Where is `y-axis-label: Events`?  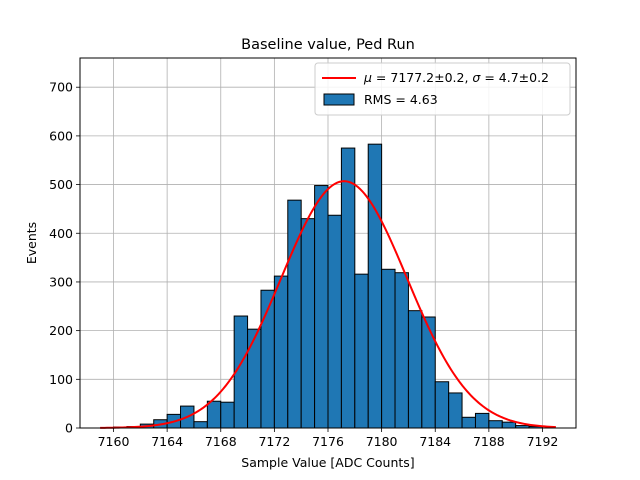 y-axis-label: Events is located at coordinates (31, 243).